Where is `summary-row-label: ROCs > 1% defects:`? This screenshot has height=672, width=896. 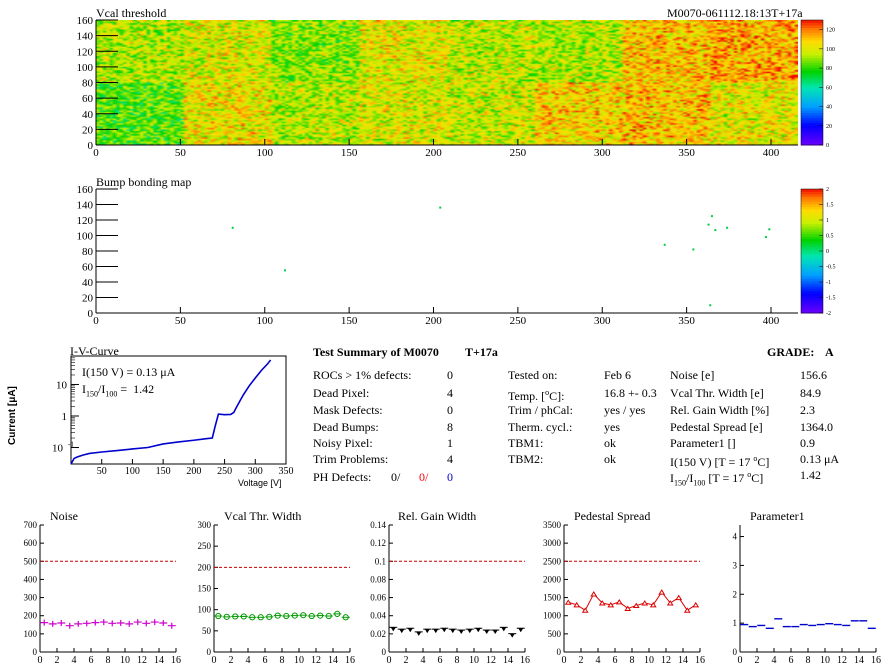 summary-row-label: ROCs > 1% defects: is located at coordinates (362, 375).